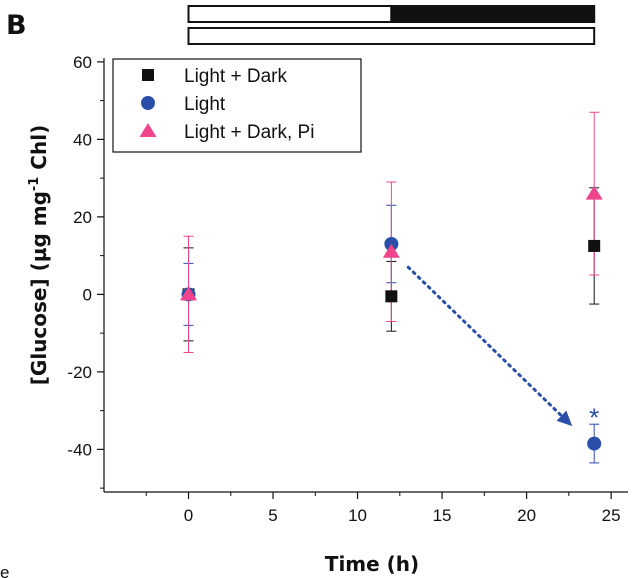 The image size is (638, 578). What do you see at coordinates (34, 184) in the screenshot?
I see `y-axis-label-sup: -1` at bounding box center [34, 184].